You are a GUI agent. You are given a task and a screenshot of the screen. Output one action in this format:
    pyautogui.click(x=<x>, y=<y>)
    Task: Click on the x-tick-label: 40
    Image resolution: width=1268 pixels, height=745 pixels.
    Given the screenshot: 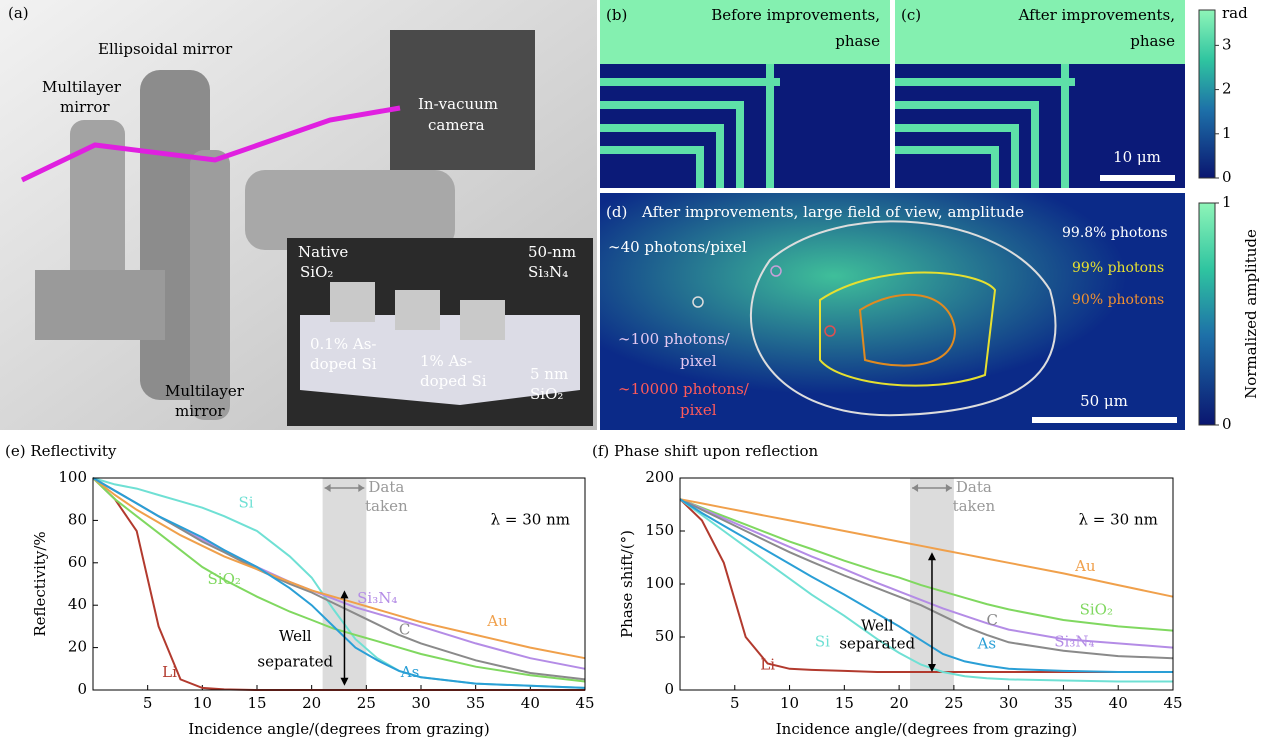 What is the action you would take?
    pyautogui.click(x=1118, y=703)
    